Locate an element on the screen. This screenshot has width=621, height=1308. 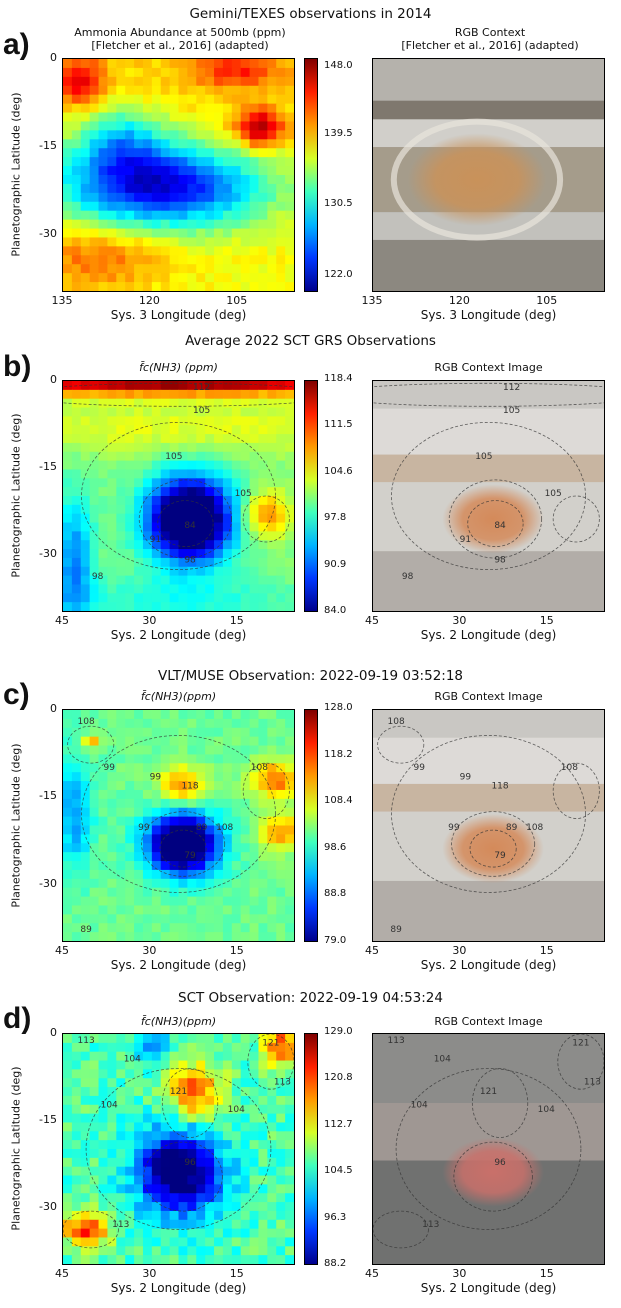
contour-label: 98 is located at coordinates (190, 561).